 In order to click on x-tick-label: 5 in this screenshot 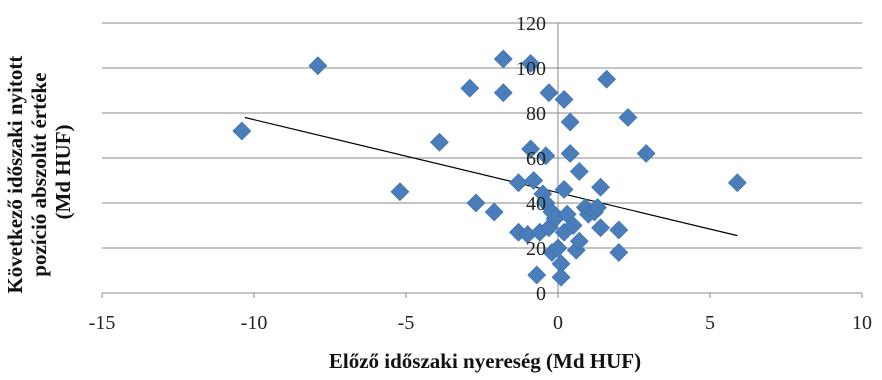, I will do `click(710, 323)`.